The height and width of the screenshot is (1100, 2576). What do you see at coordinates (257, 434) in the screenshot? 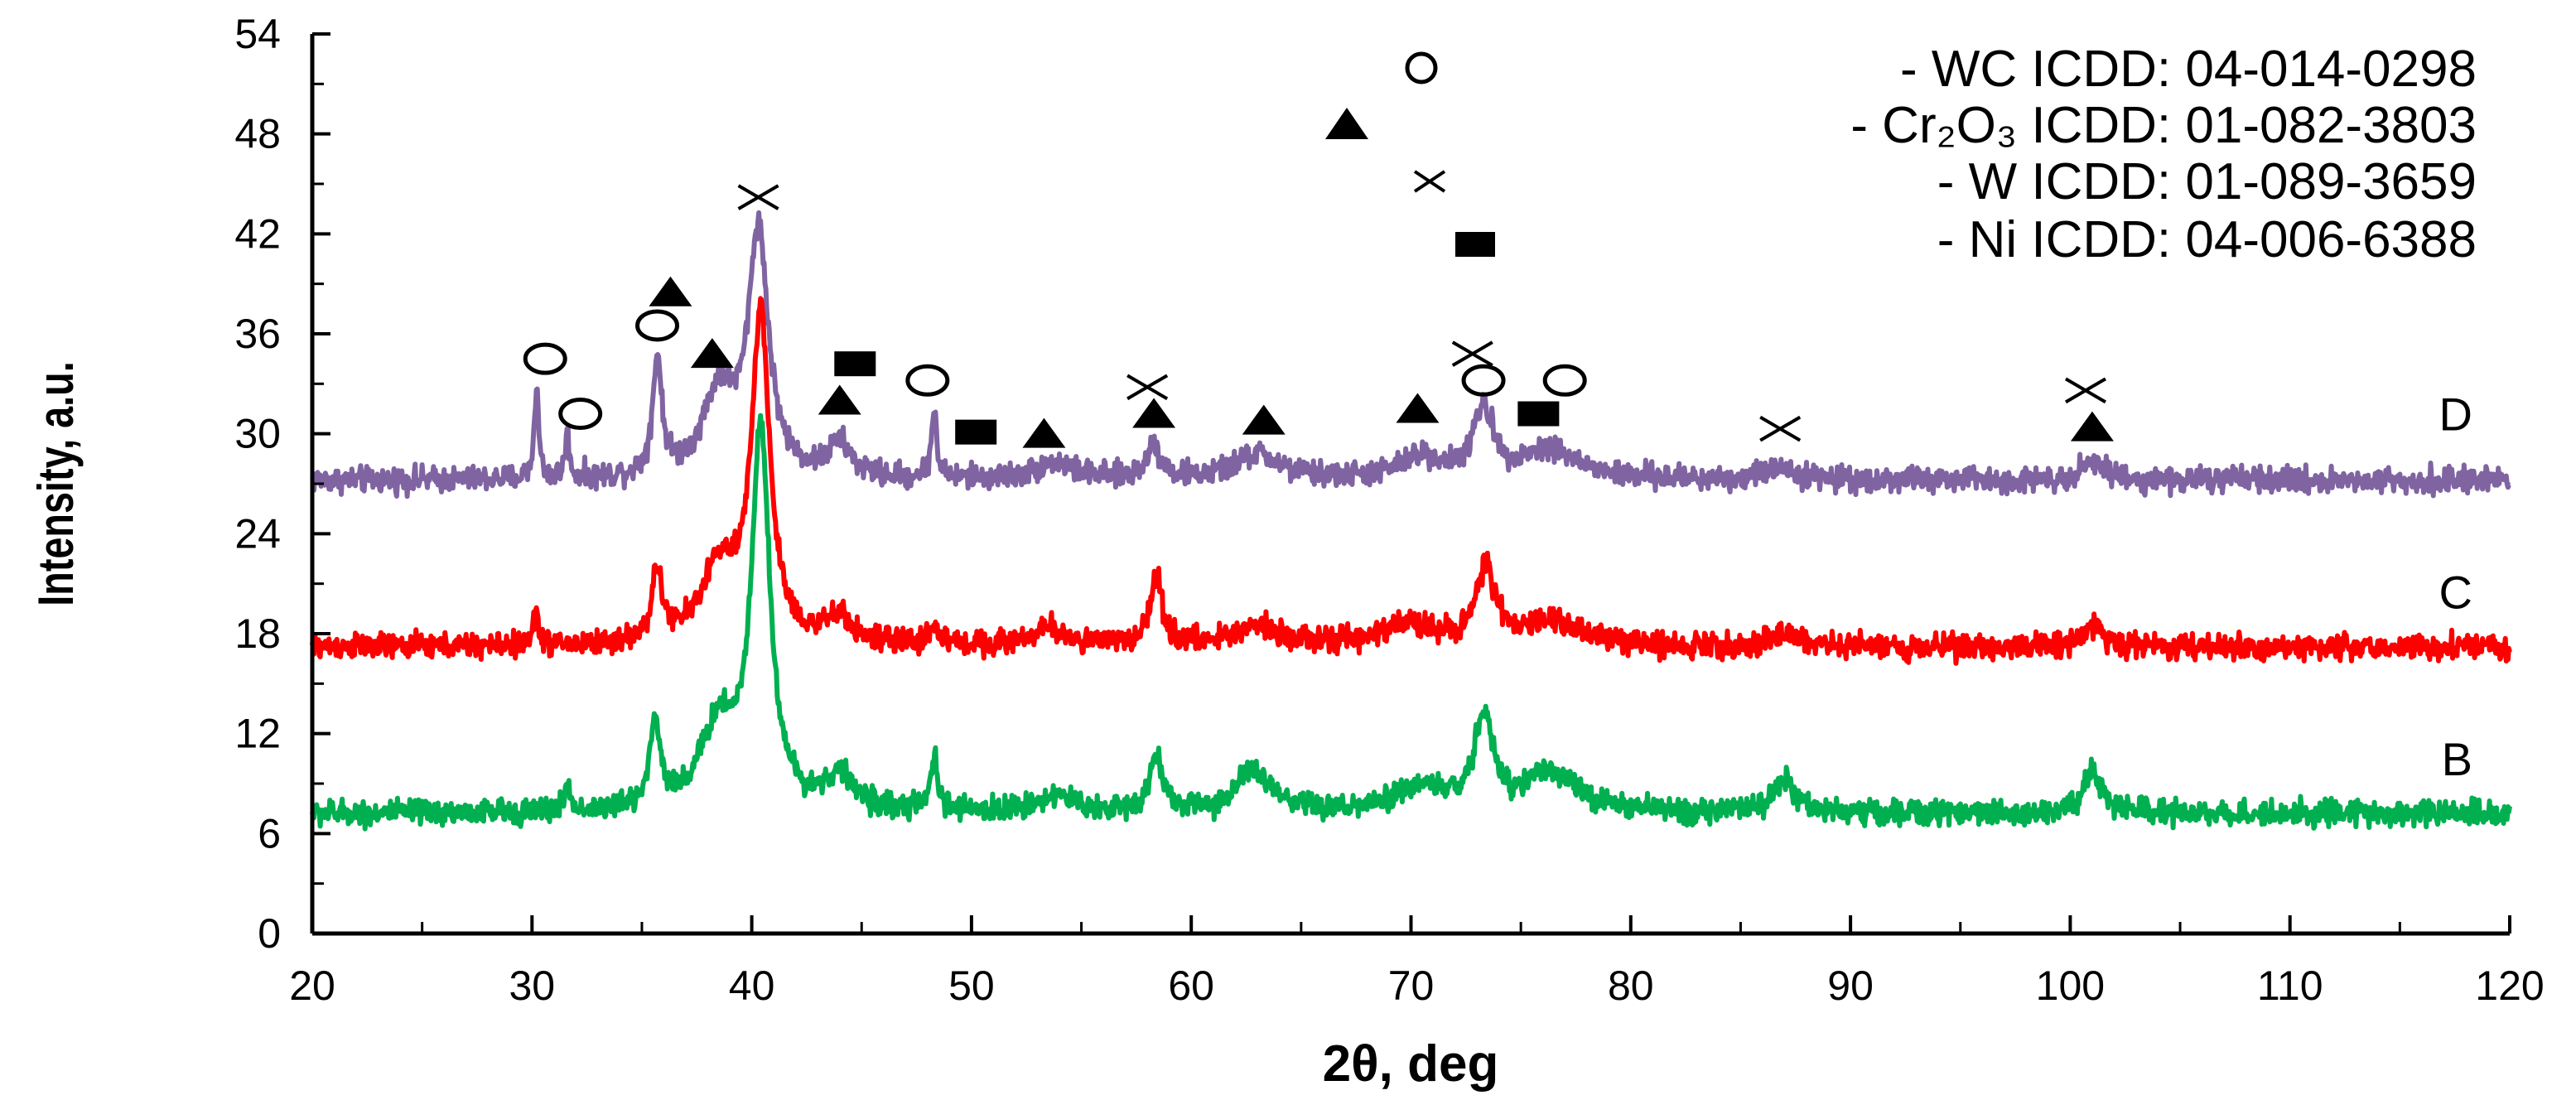
I see `y-tick-label: 30` at bounding box center [257, 434].